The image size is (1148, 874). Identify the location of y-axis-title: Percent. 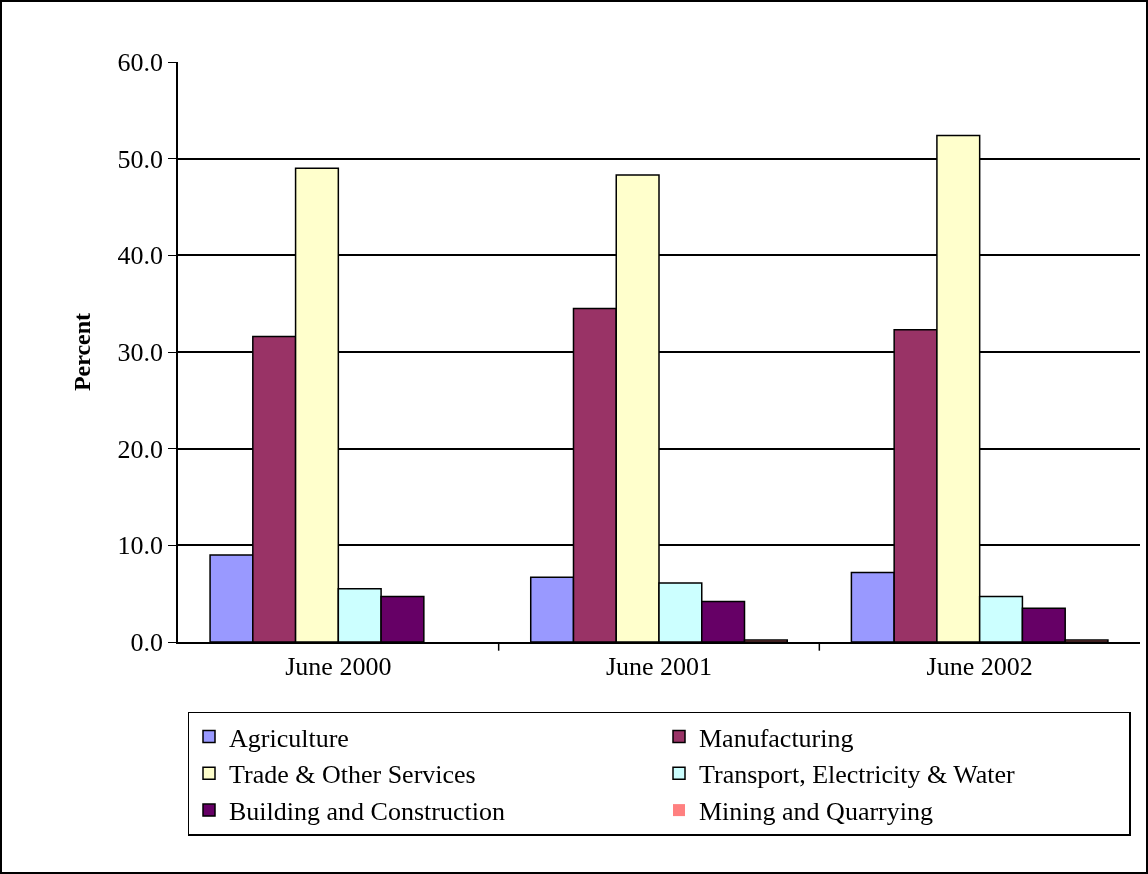
(82, 352).